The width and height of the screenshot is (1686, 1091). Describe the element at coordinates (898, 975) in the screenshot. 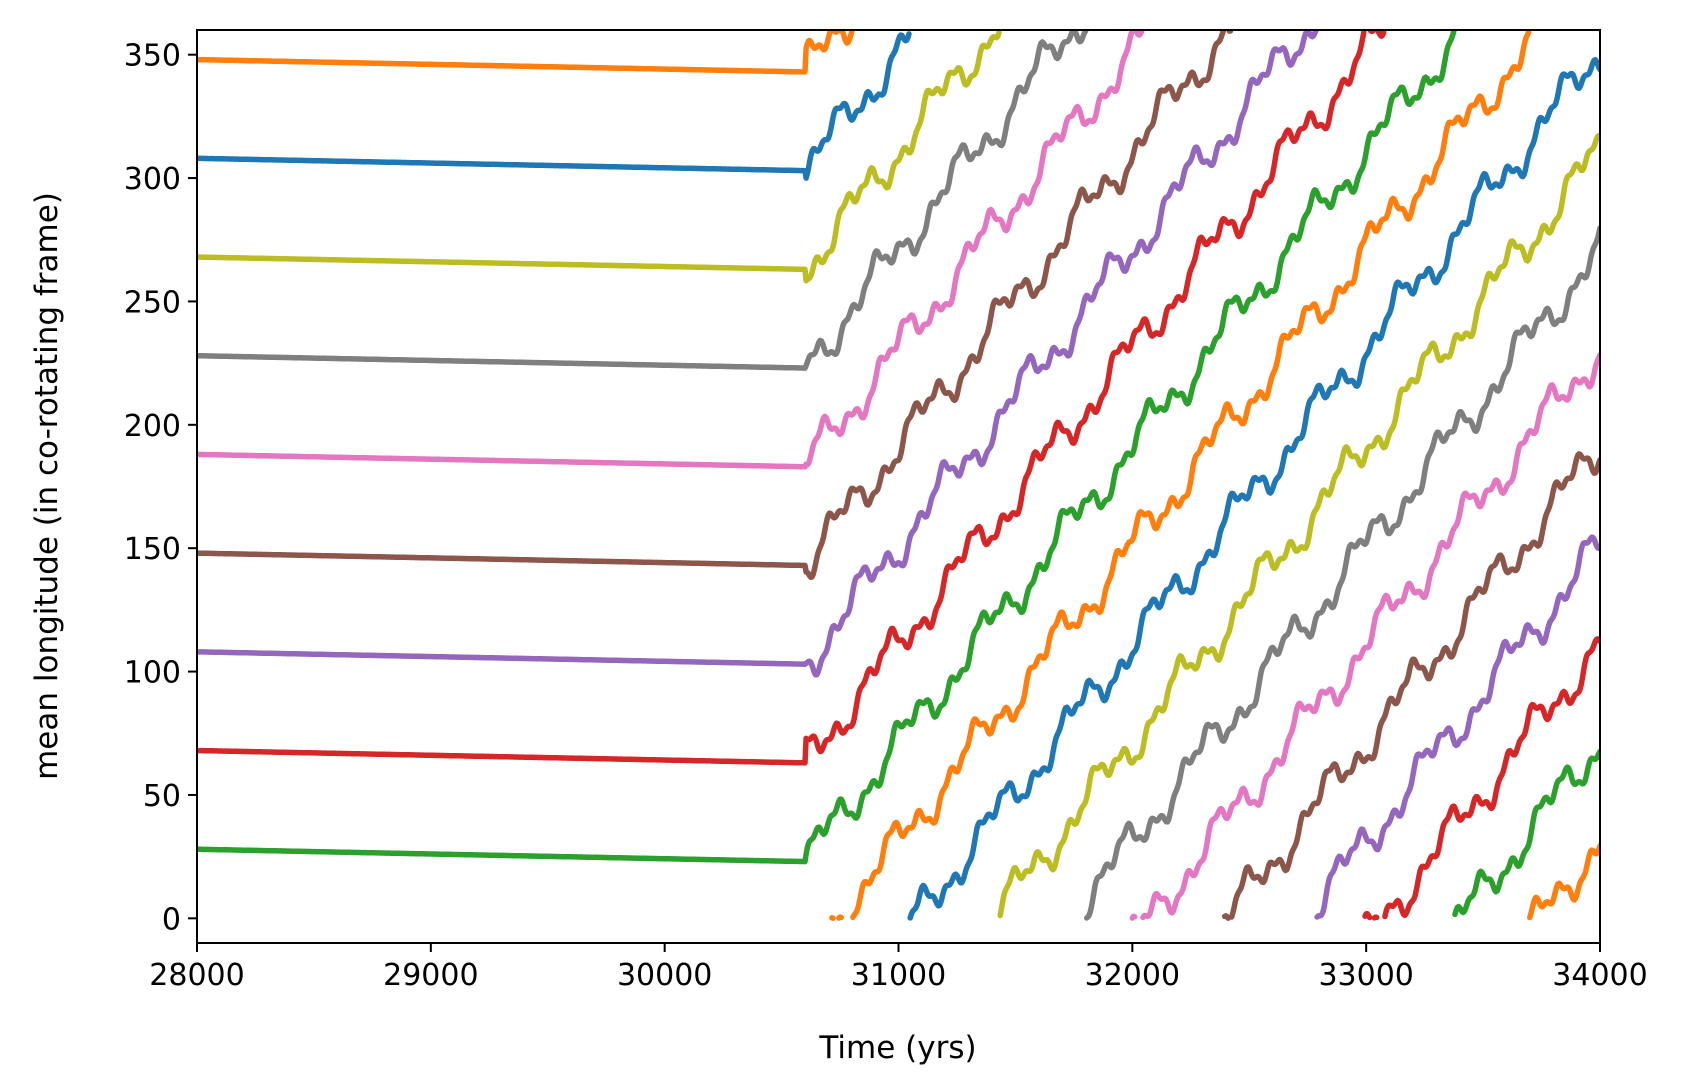

I see `x-tick-label: 31000` at that location.